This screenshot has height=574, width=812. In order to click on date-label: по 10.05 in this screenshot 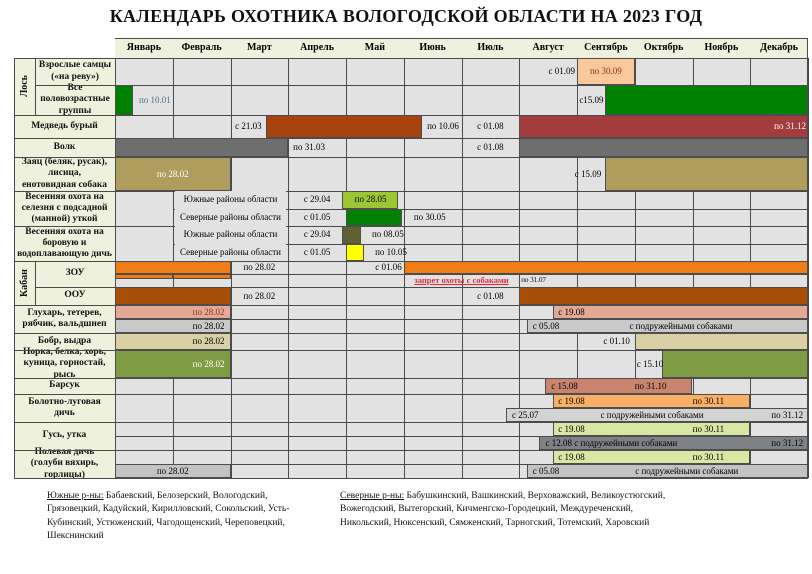, I will do `click(391, 251)`.